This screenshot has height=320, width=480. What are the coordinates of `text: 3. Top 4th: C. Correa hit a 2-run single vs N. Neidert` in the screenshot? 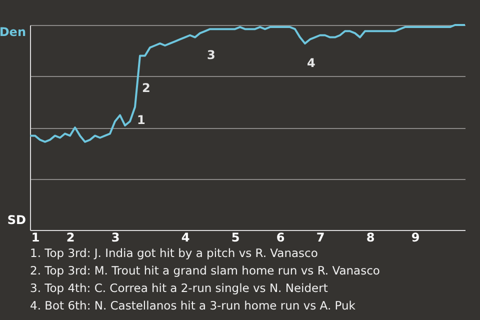 It's located at (179, 288).